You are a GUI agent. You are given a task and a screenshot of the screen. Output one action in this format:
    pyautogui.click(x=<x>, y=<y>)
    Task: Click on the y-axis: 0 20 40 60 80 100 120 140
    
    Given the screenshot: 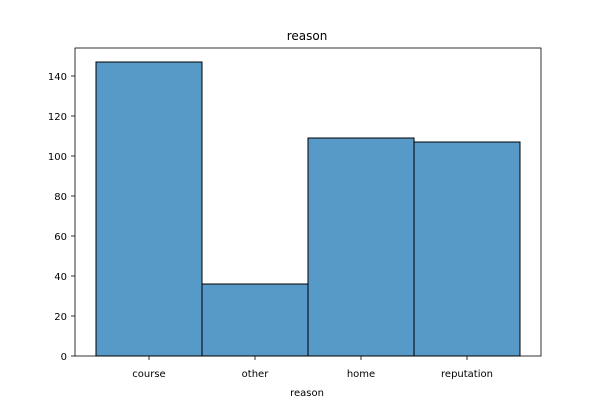 What is the action you would take?
    pyautogui.click(x=61, y=217)
    